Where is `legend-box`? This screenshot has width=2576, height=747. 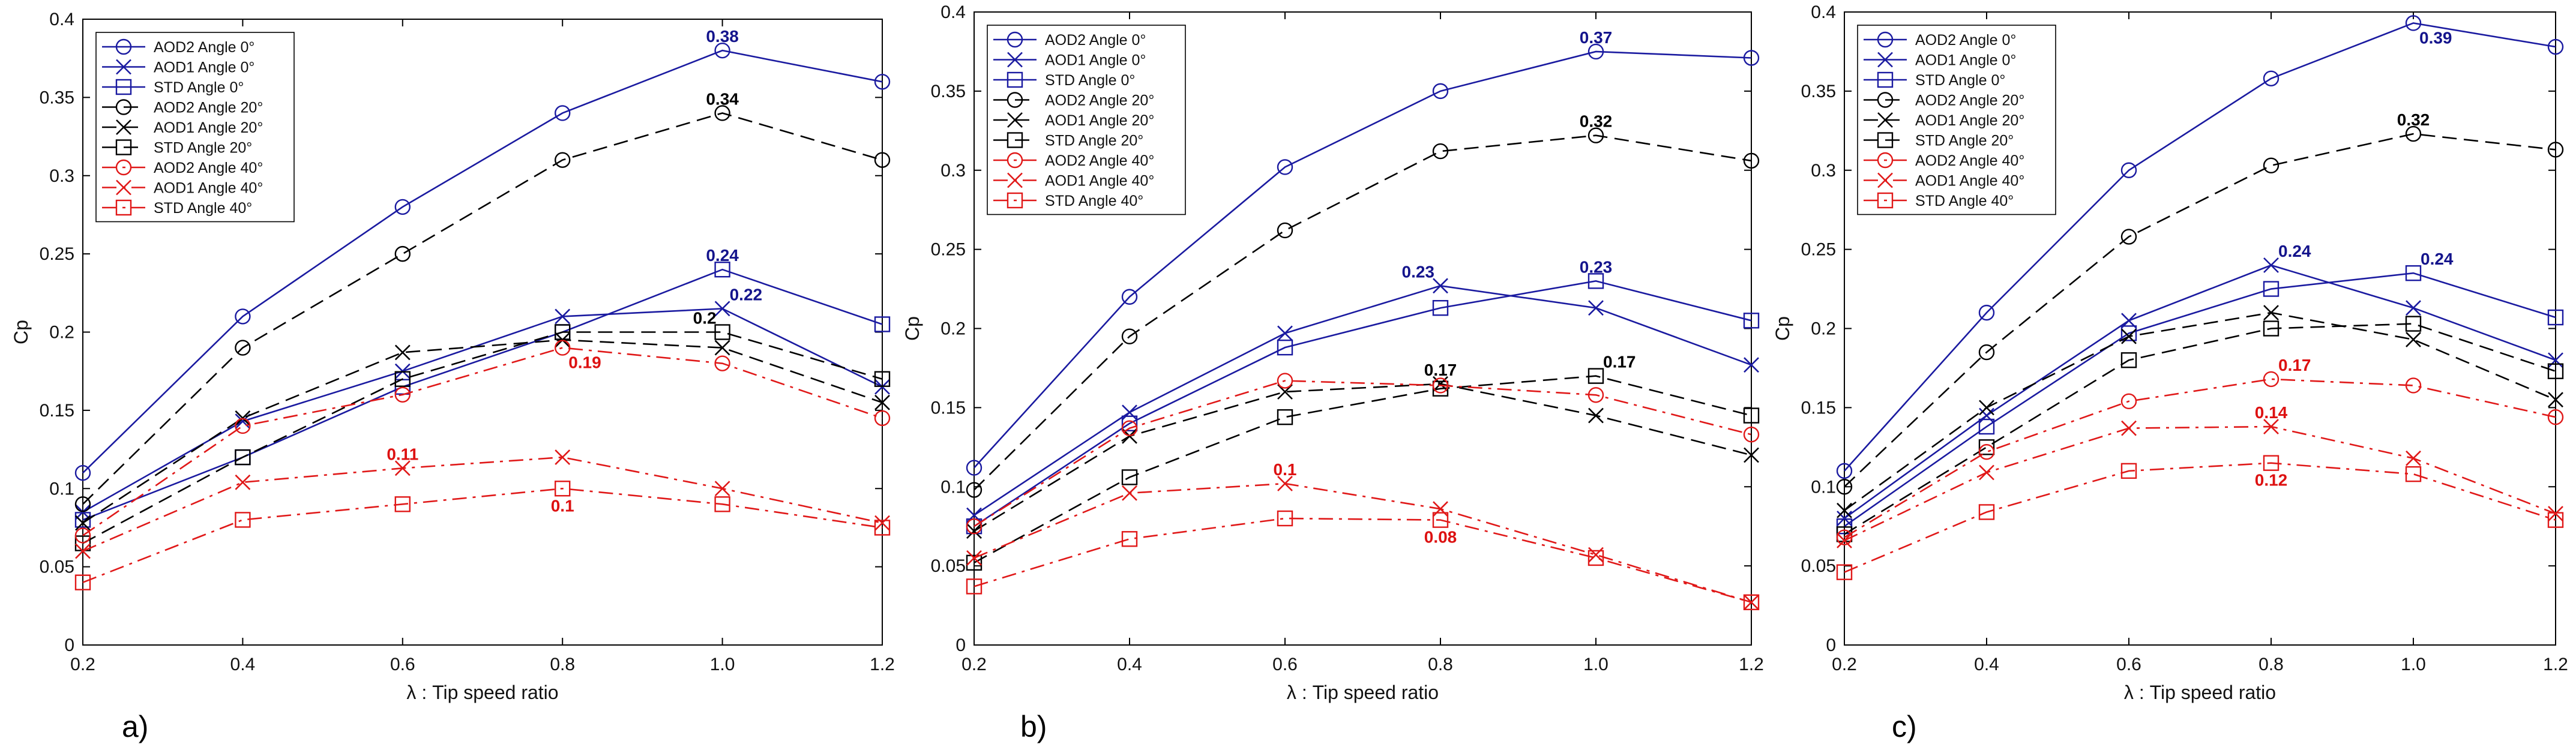 legend-box is located at coordinates (1086, 120).